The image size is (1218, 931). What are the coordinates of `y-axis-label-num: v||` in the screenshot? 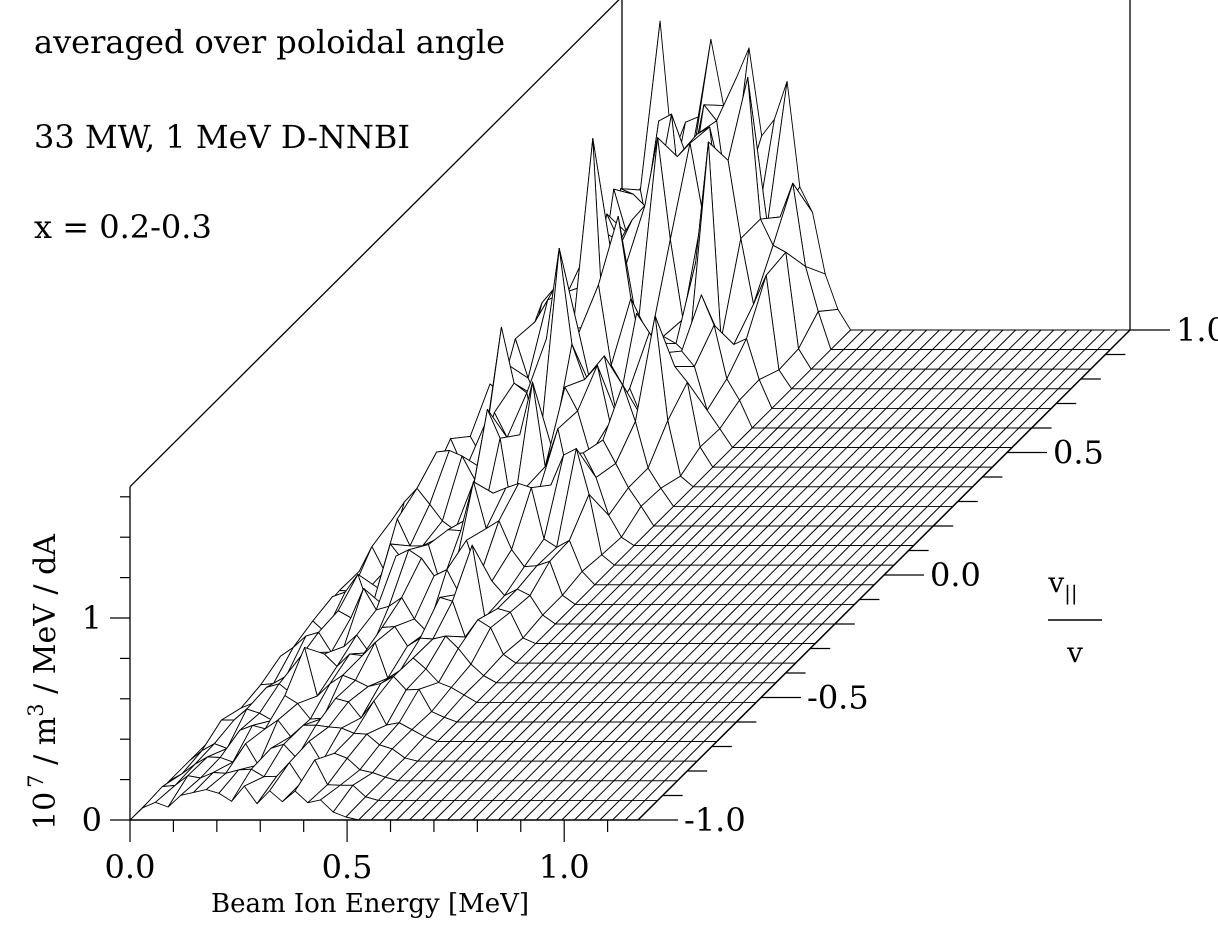 It's located at (1062, 586).